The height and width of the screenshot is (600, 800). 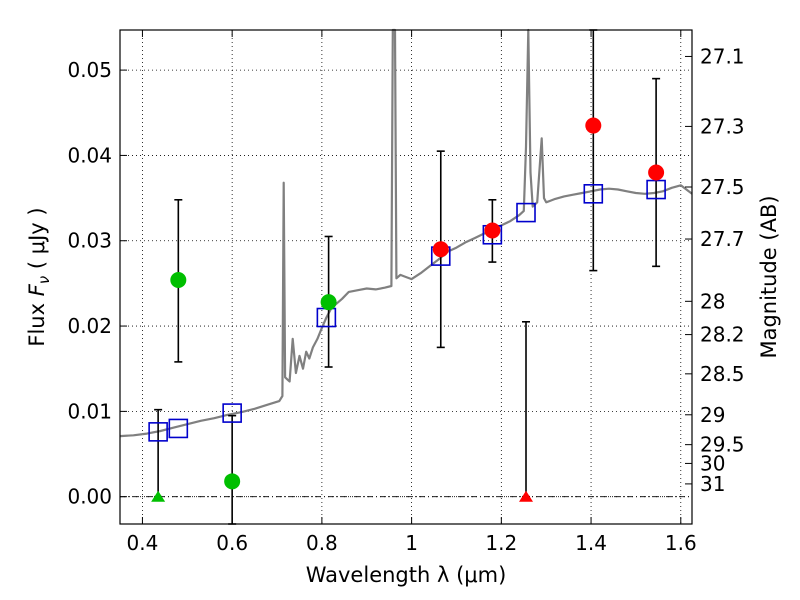 I want to click on x-tick-label: 0.8, so click(x=322, y=543).